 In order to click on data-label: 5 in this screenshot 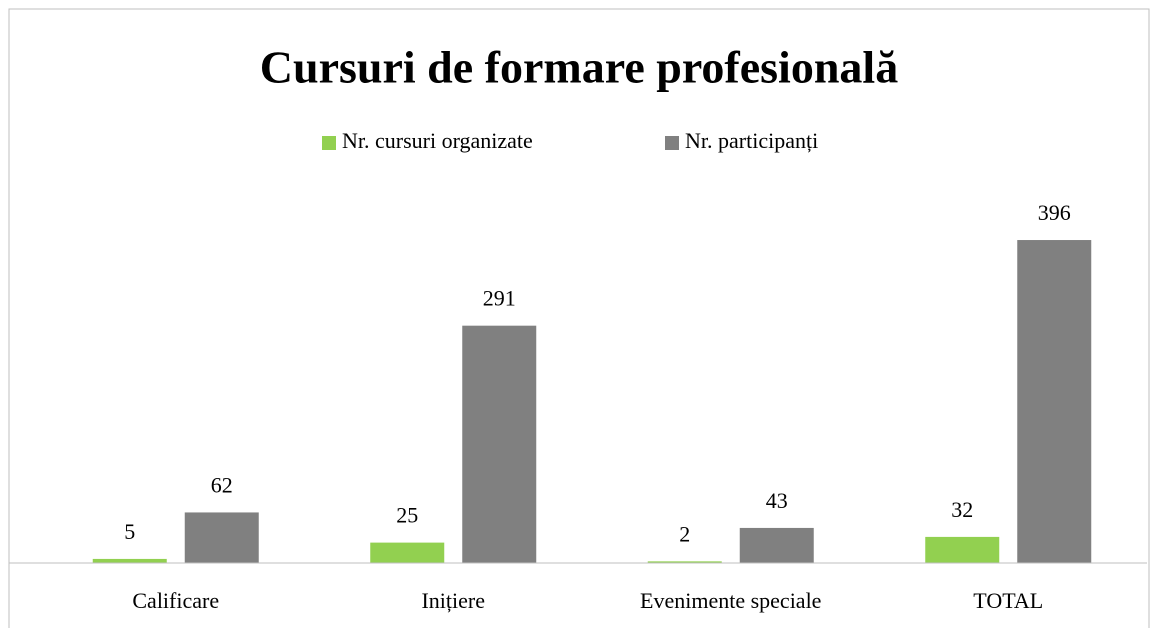, I will do `click(129, 531)`.